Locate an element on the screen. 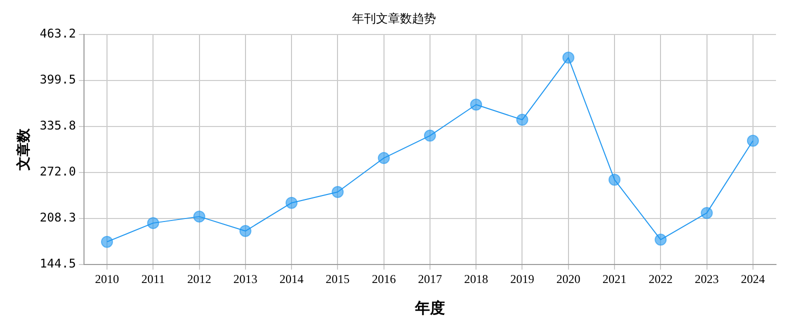 The height and width of the screenshot is (330, 798). y-tick-label: 463.2 is located at coordinates (58, 33).